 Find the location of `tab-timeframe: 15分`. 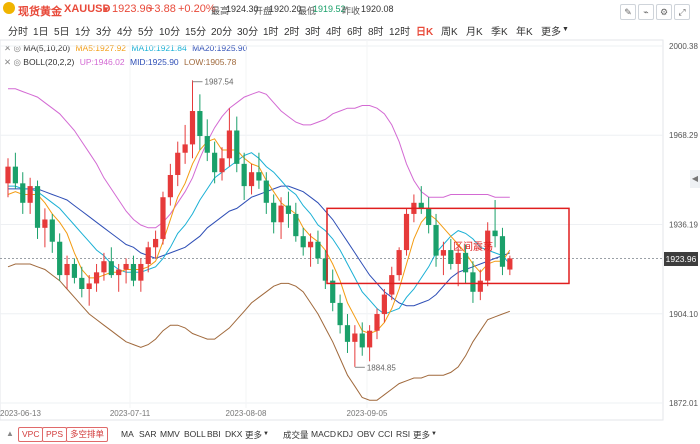

tab-timeframe: 15分 is located at coordinates (196, 32).